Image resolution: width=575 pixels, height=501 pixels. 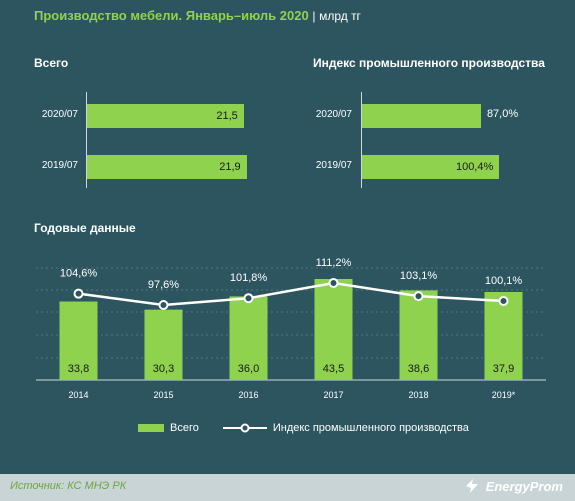 I want to click on index-axis, so click(x=361, y=140).